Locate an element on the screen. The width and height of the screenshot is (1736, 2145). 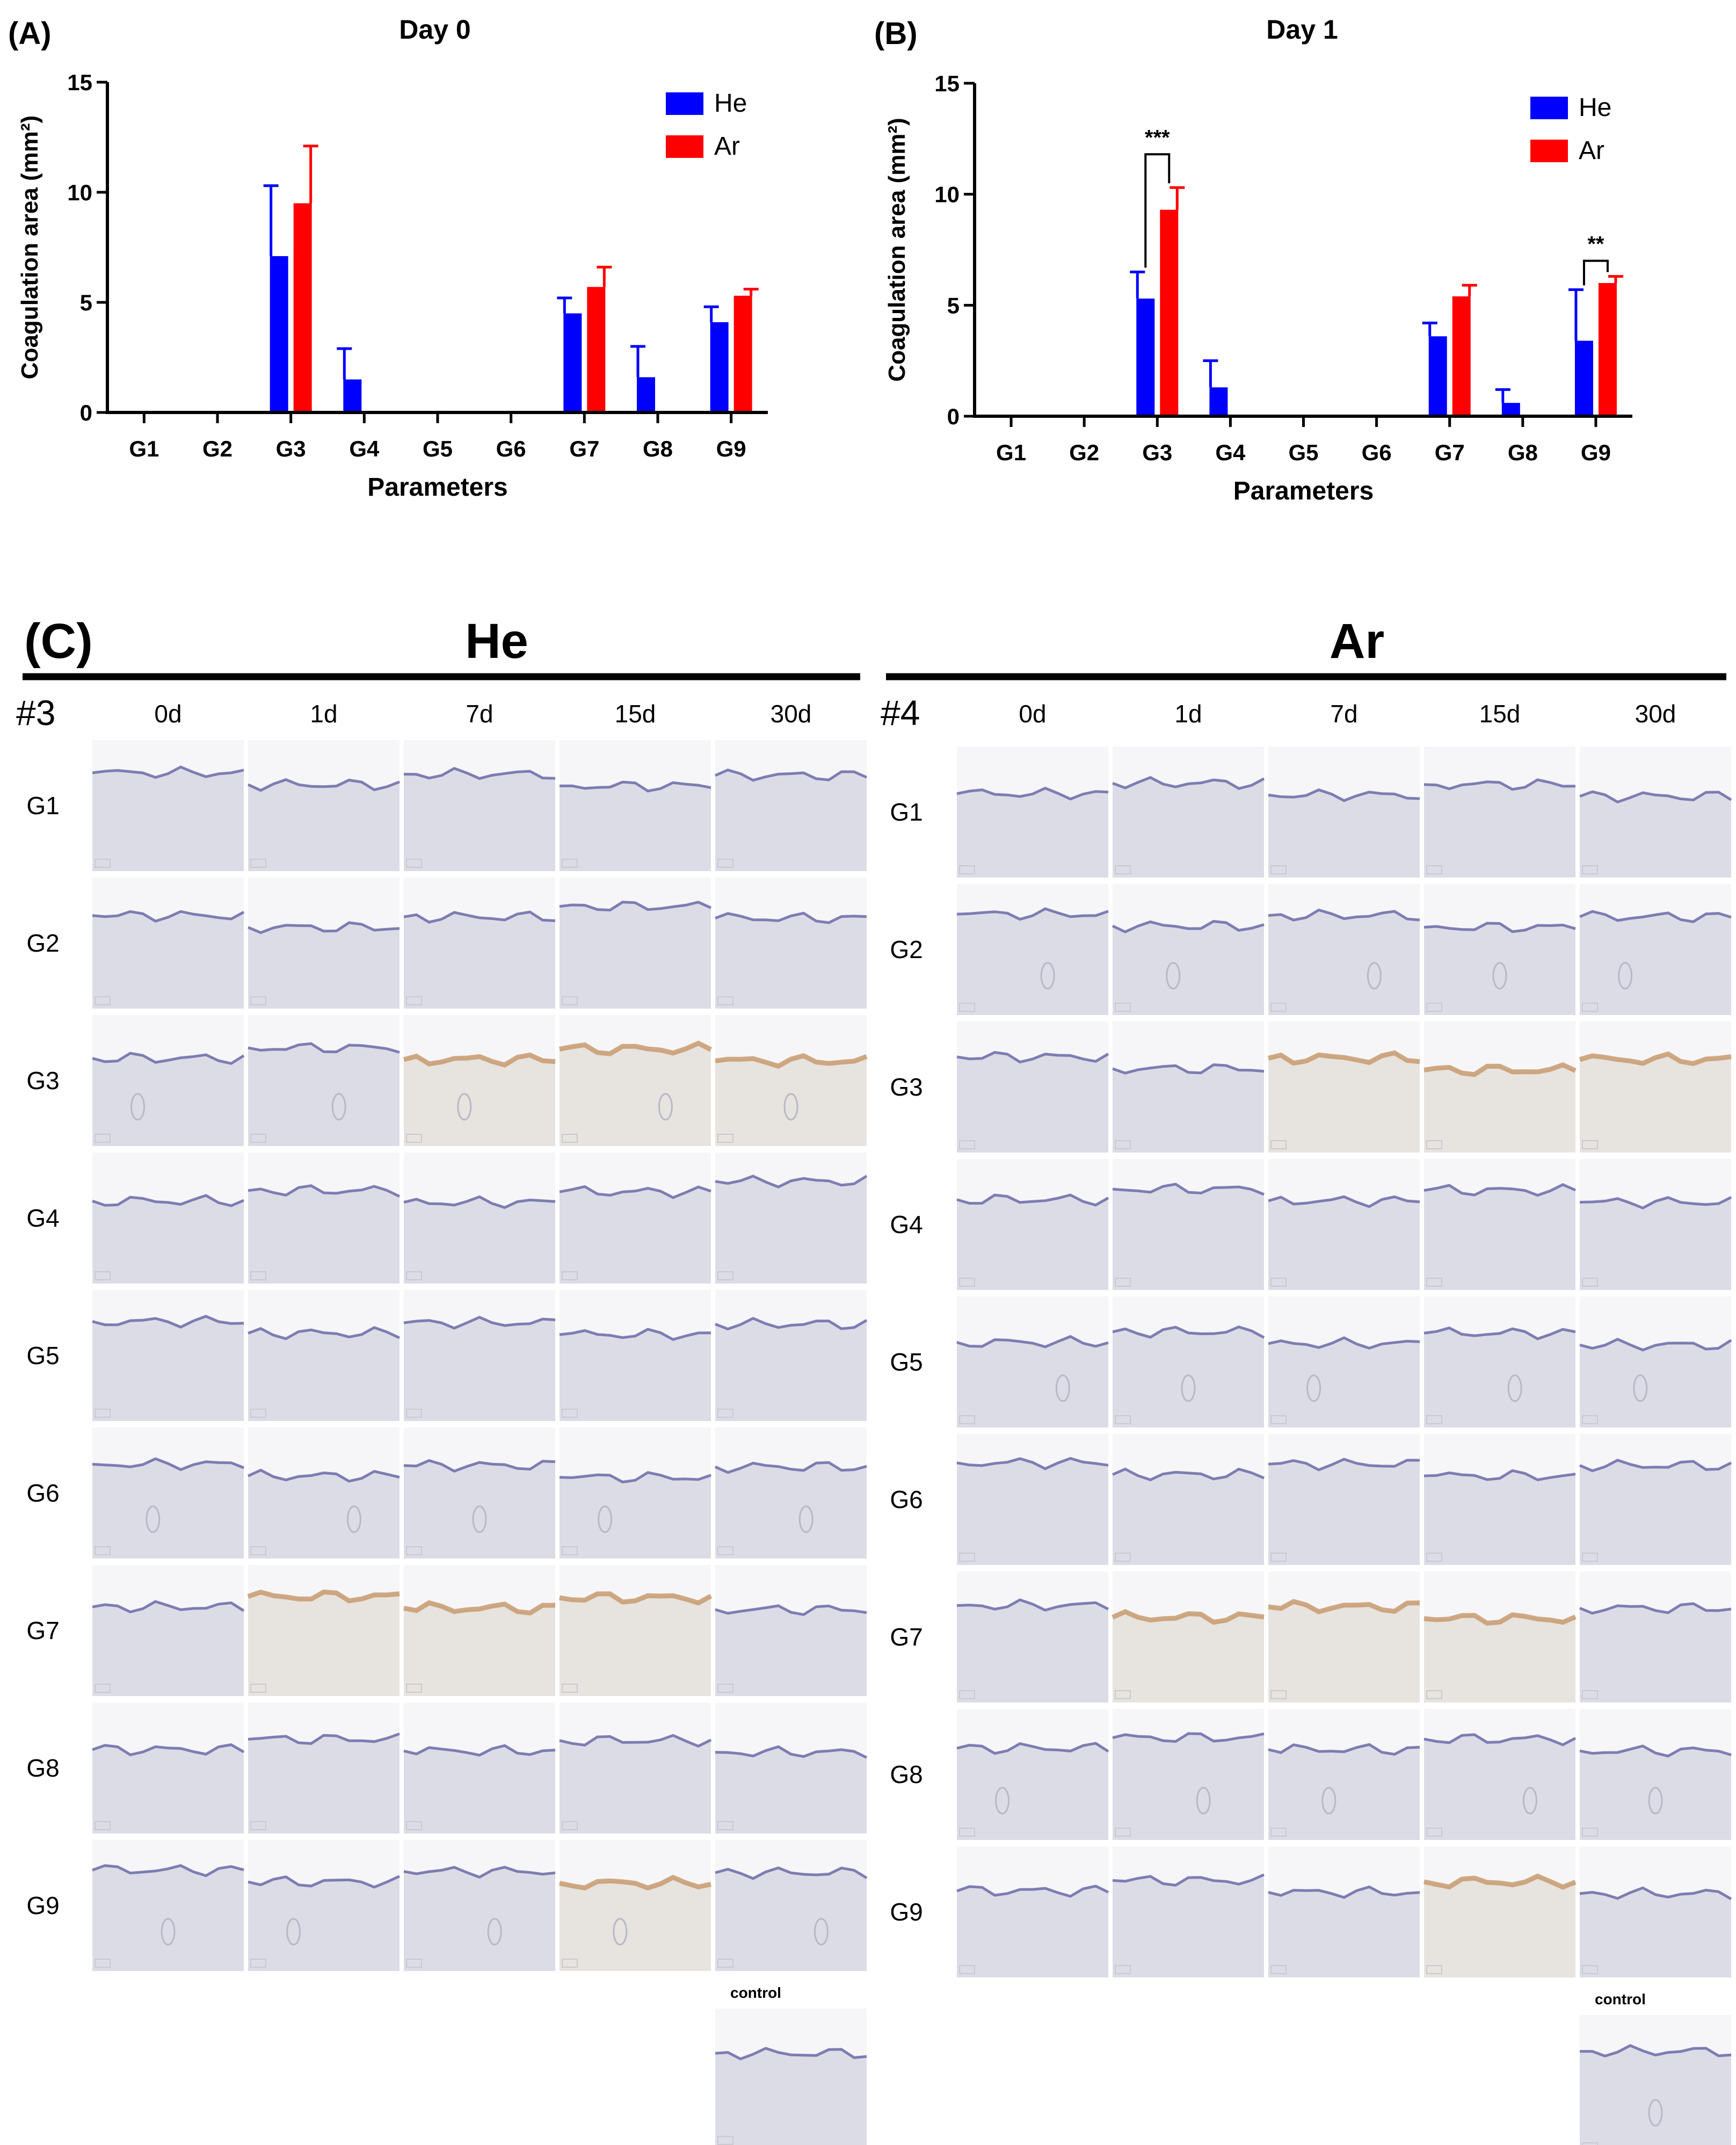
x-tick-label: G1 is located at coordinates (1011, 452).